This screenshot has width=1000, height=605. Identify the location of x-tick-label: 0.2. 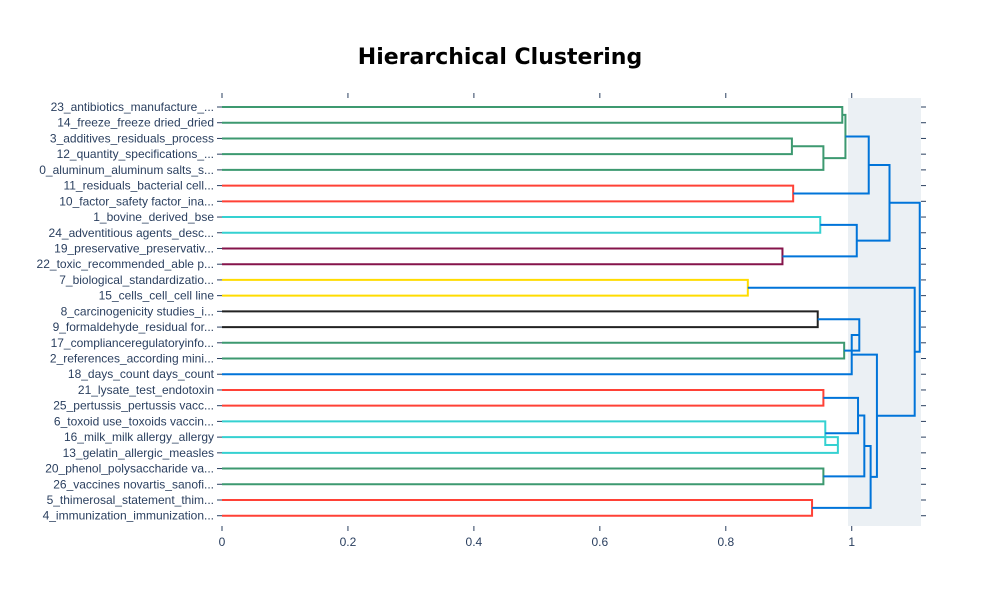
(348, 542).